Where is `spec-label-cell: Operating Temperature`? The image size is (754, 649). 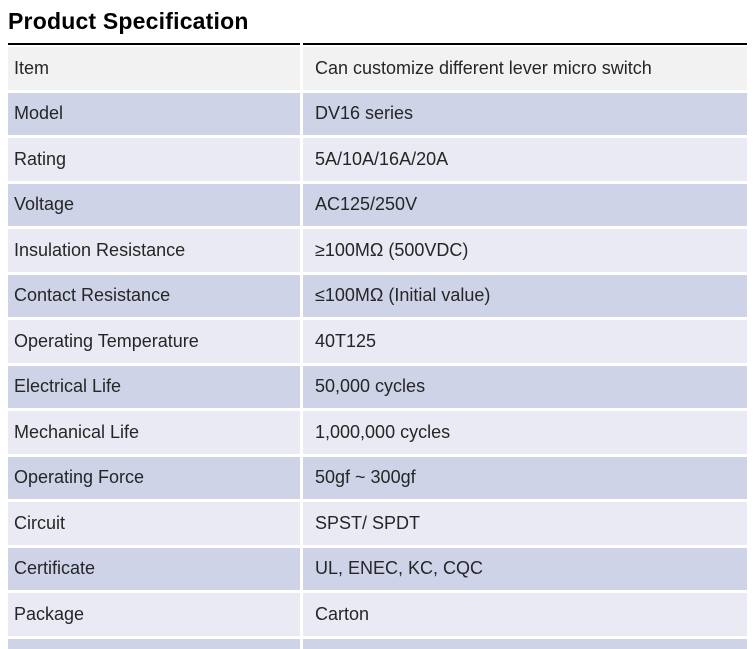 spec-label-cell: Operating Temperature is located at coordinates (154, 341).